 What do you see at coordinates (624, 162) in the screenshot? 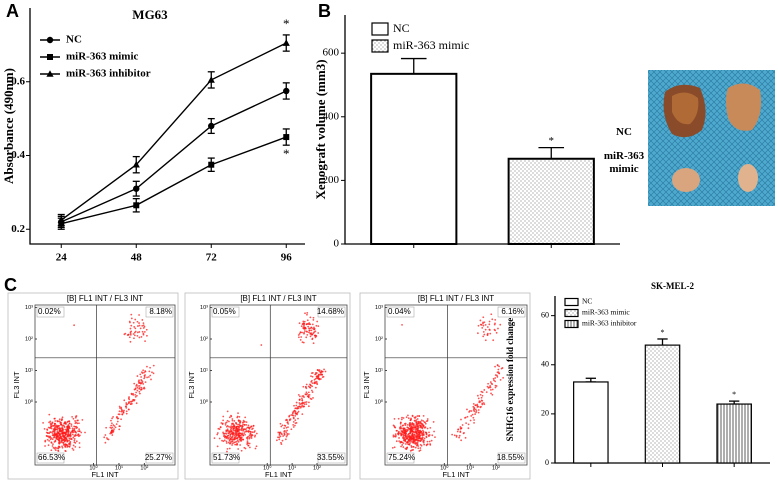
I see `photo-label: miR-363 mimic` at bounding box center [624, 162].